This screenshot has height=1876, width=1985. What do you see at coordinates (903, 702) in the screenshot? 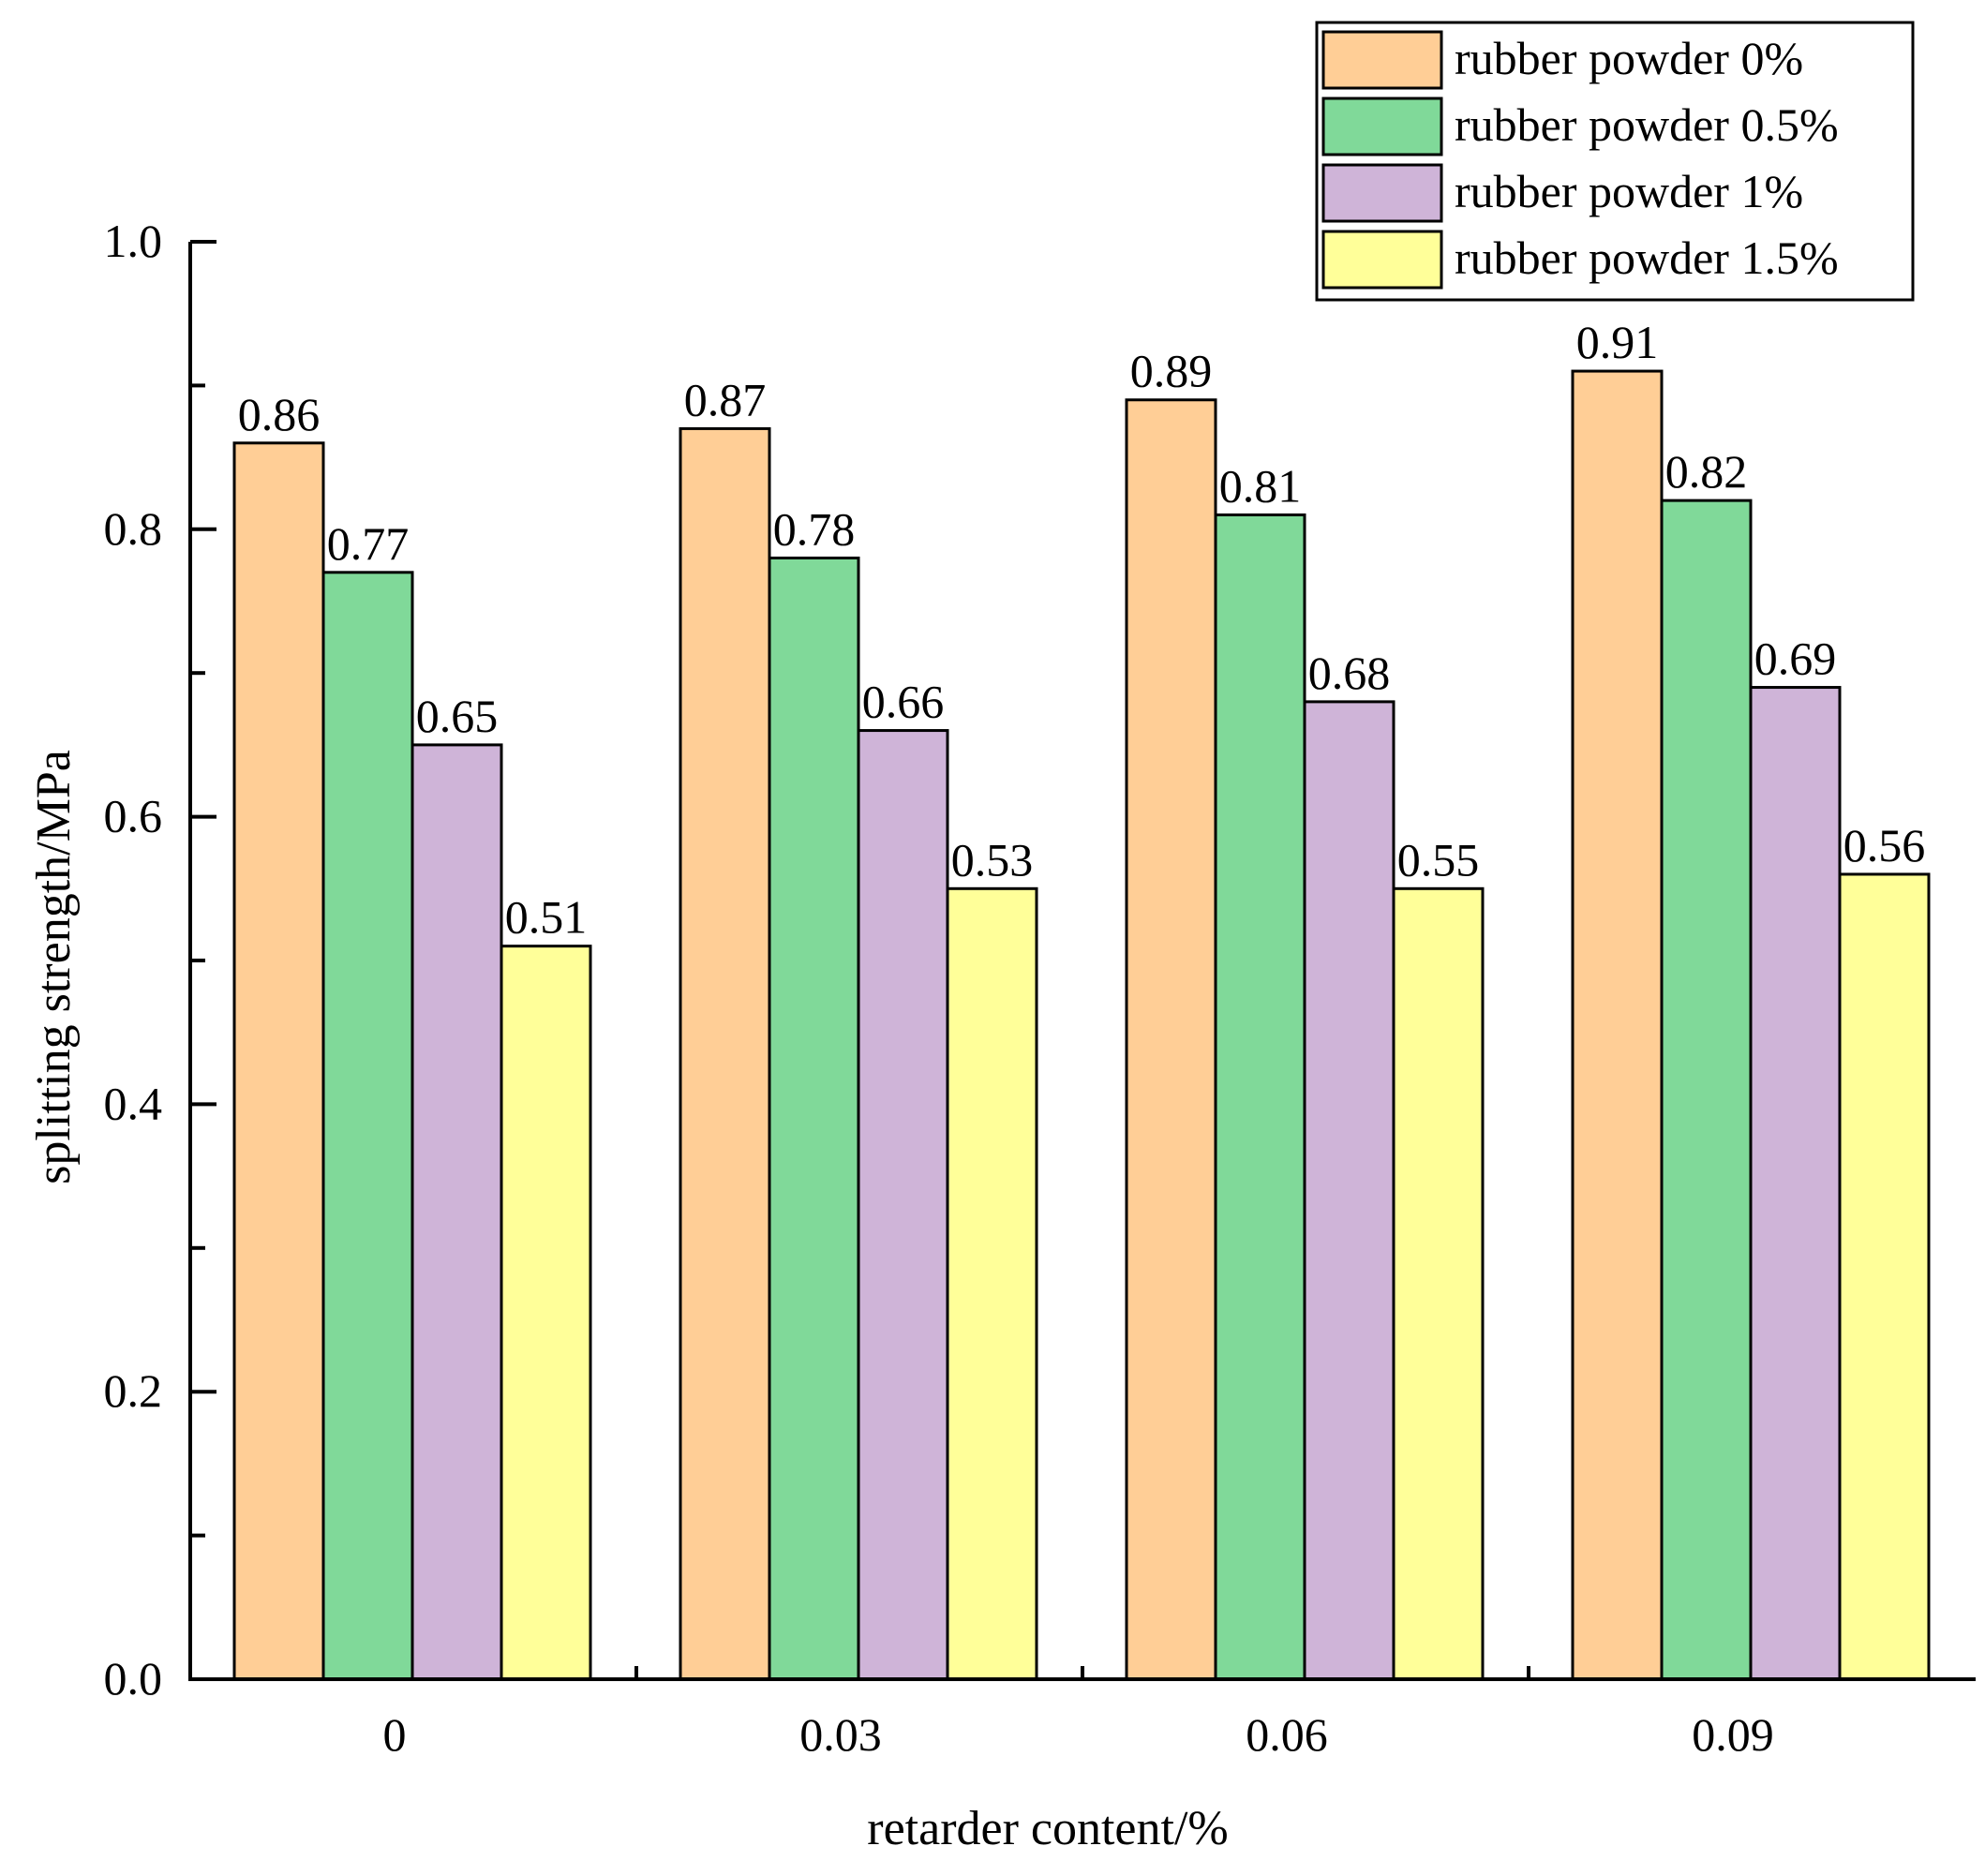
I see `data-label: 0.66` at bounding box center [903, 702].